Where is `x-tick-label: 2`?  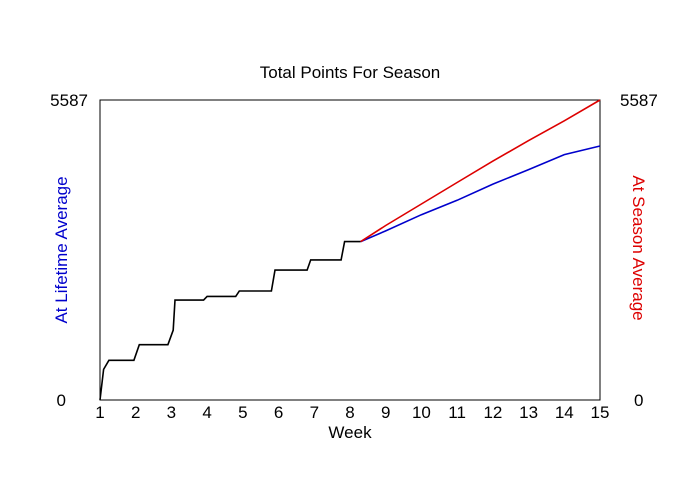
x-tick-label: 2 is located at coordinates (135, 412).